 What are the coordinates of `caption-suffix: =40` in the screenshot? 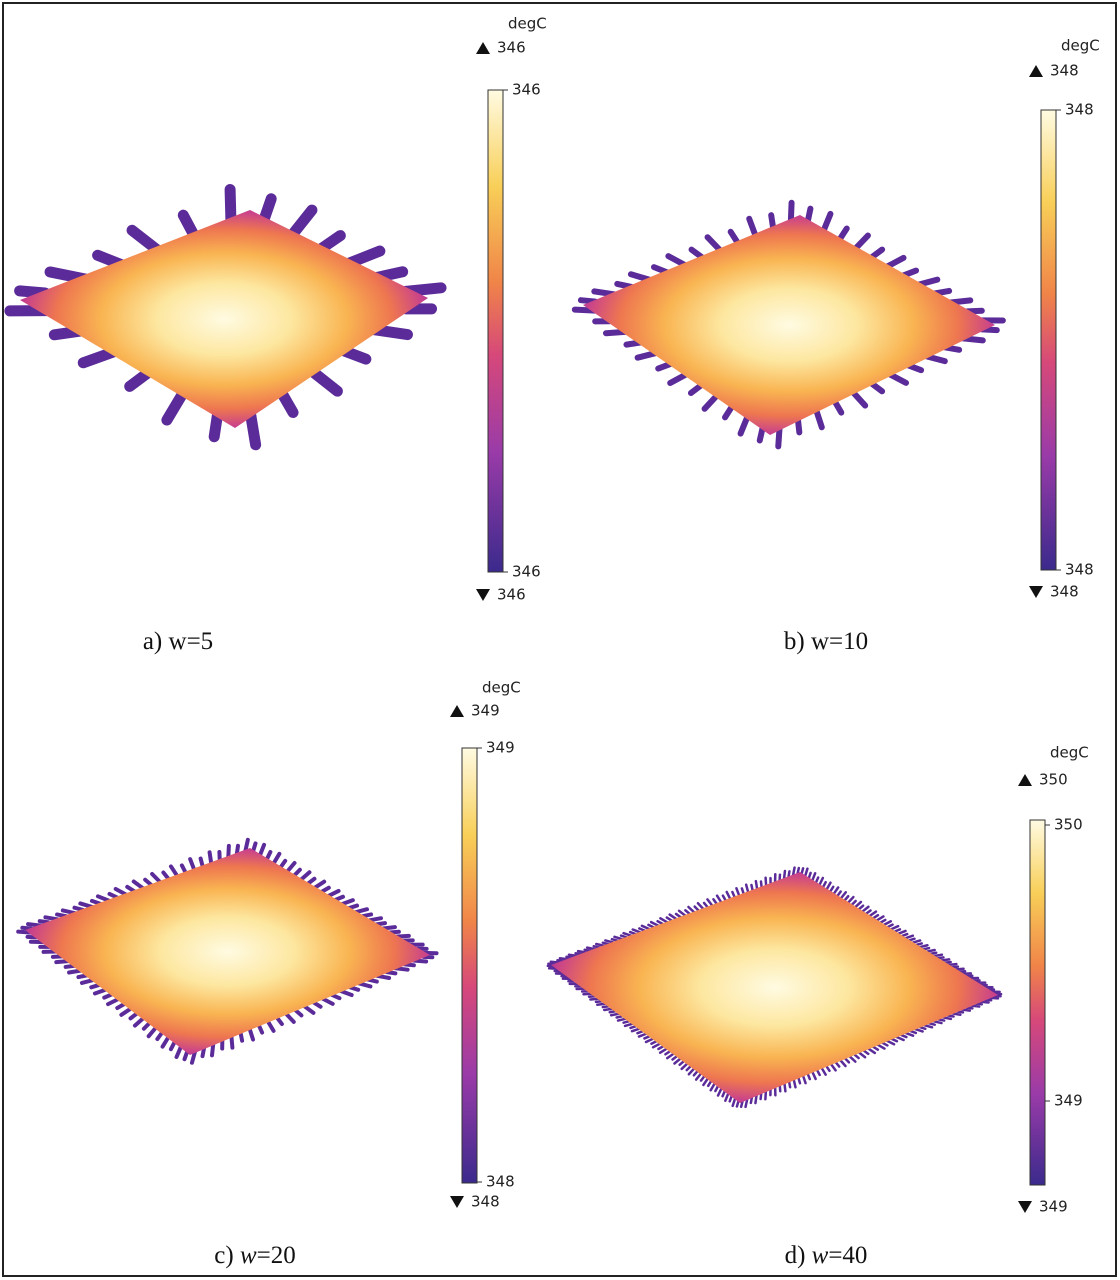 It's located at (847, 1255).